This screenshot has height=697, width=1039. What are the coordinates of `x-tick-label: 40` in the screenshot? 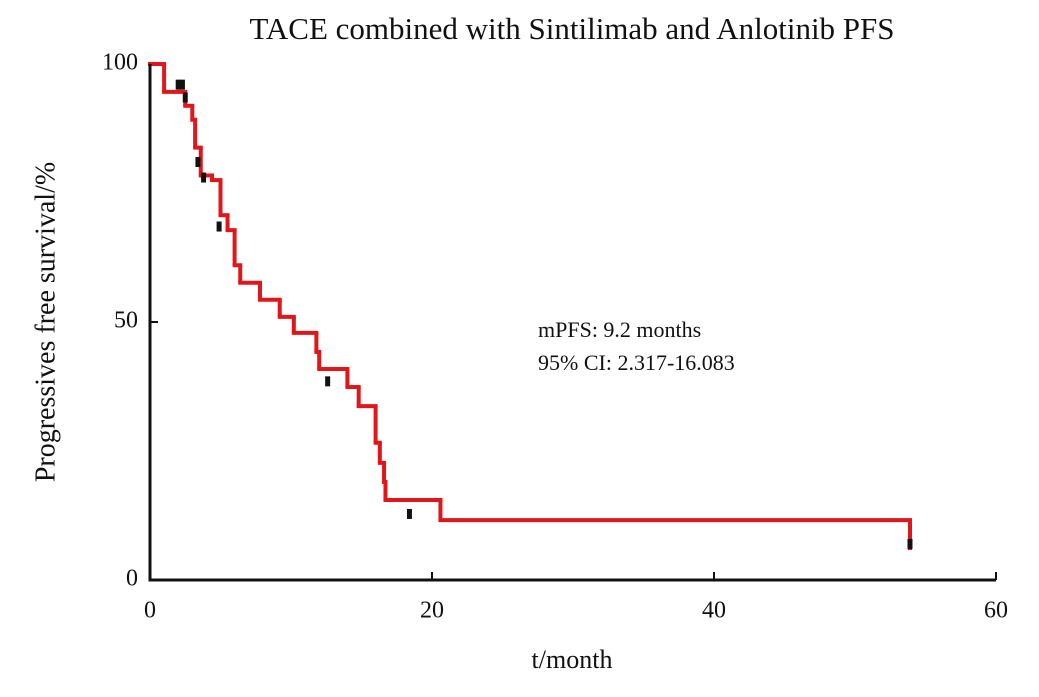 It's located at (714, 611).